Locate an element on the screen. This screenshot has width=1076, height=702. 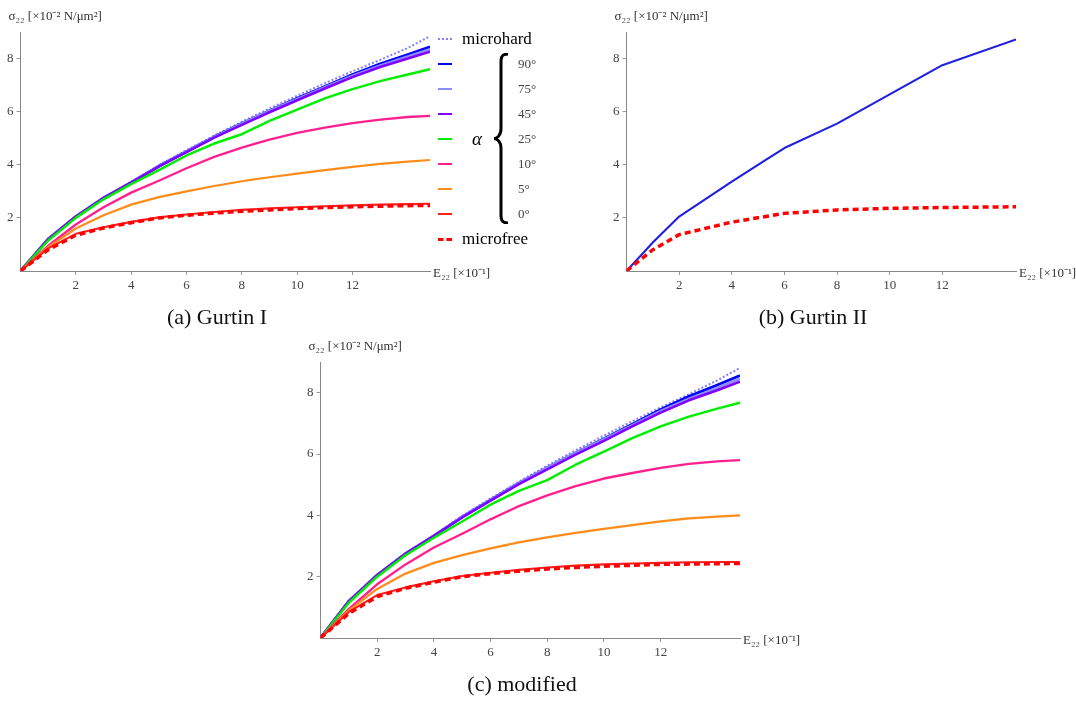
legend-label: microhard is located at coordinates (497, 39).